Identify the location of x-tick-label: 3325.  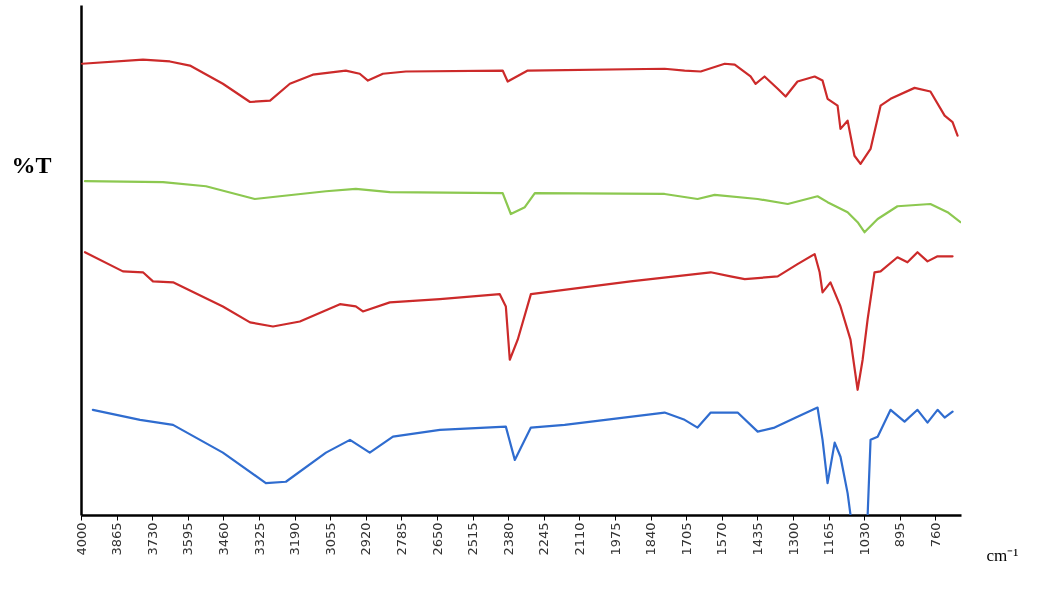
(259, 539).